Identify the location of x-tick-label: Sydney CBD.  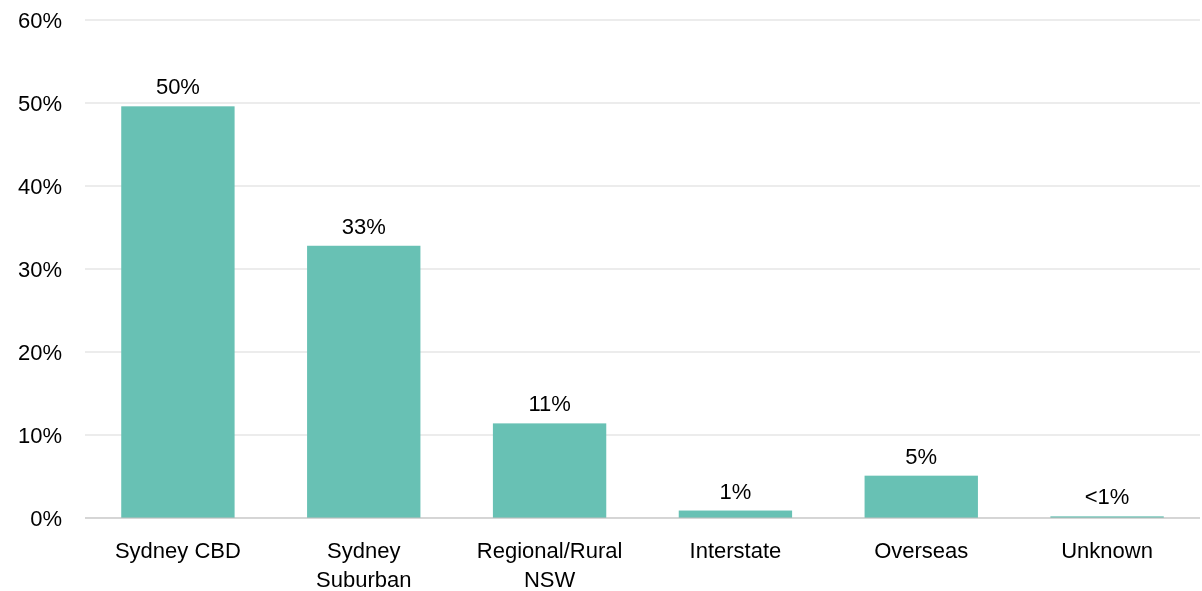
(177, 550).